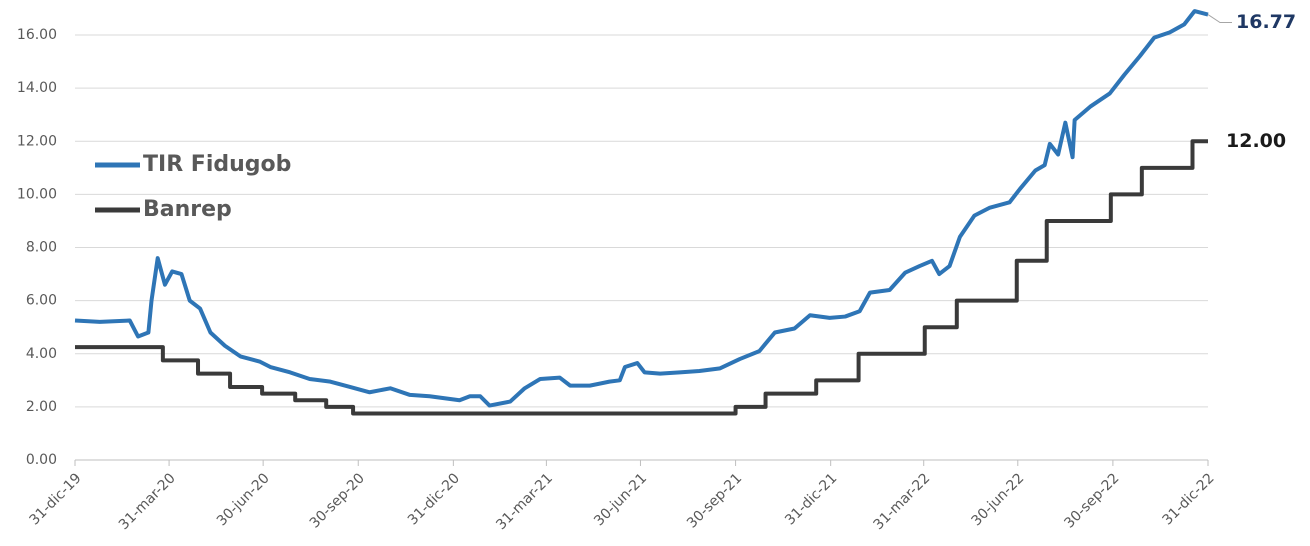 The image size is (1310, 546). I want to click on y-tick-label: 12.00, so click(37, 141).